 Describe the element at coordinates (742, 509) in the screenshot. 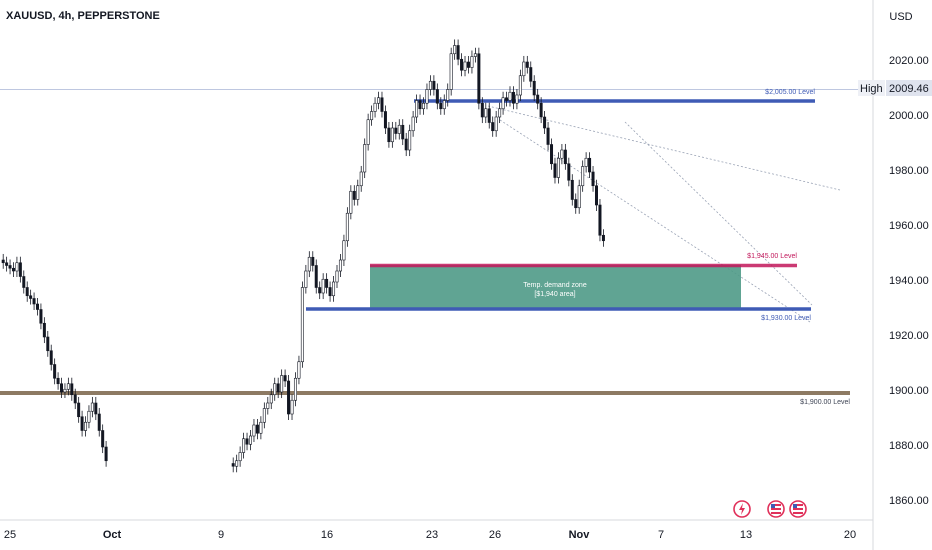

I see `flash-event-icon` at that location.